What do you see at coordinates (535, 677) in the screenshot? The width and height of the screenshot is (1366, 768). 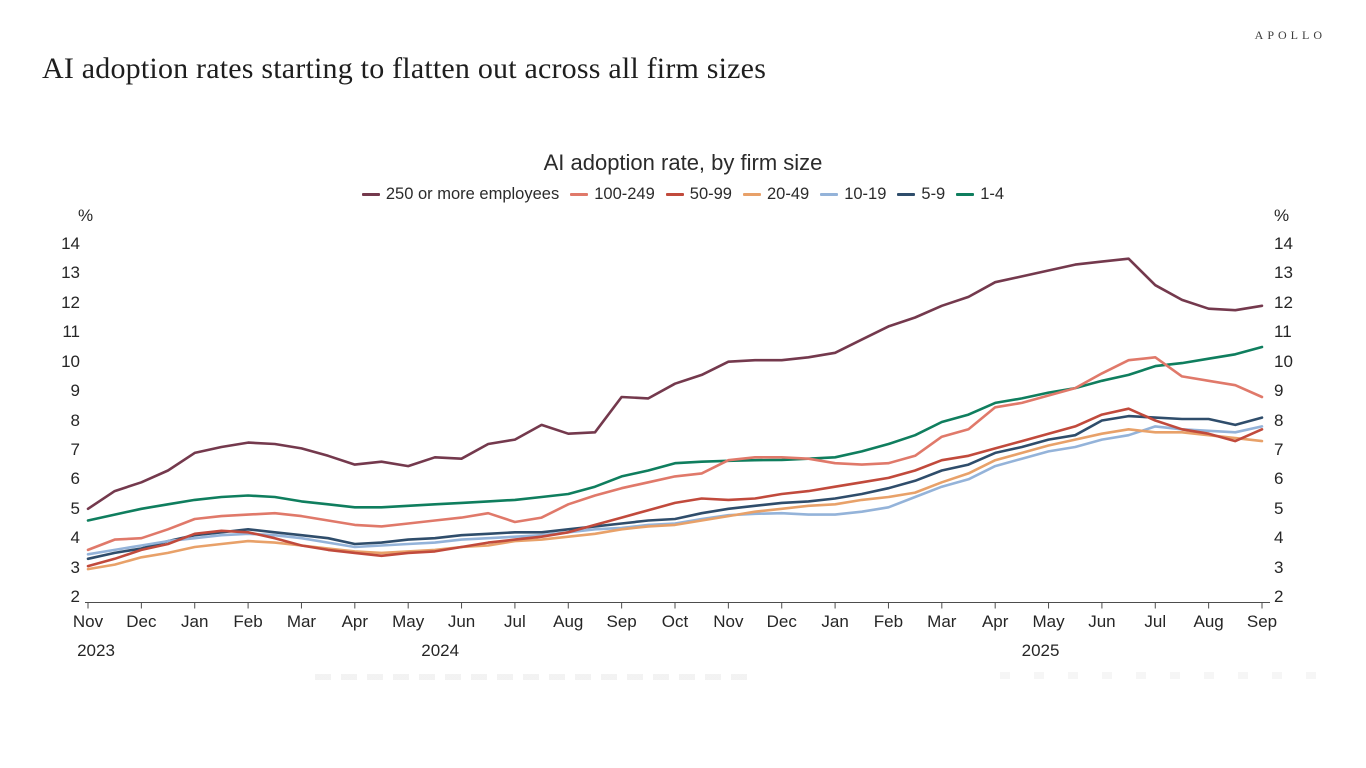 I see `cropped-source-remnant` at bounding box center [535, 677].